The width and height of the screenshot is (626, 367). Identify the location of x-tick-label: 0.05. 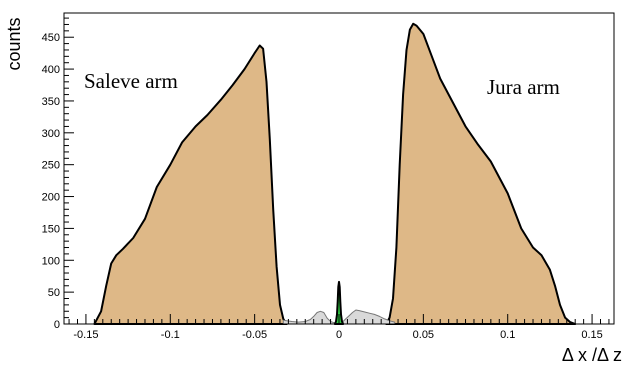
(423, 335).